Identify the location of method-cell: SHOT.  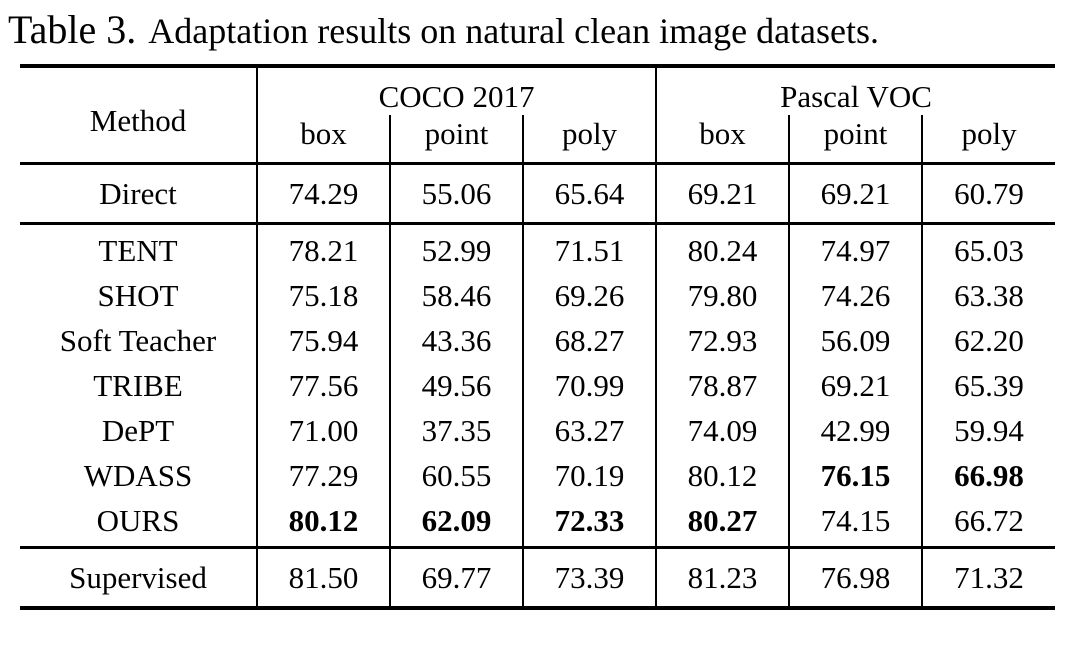
(138, 295).